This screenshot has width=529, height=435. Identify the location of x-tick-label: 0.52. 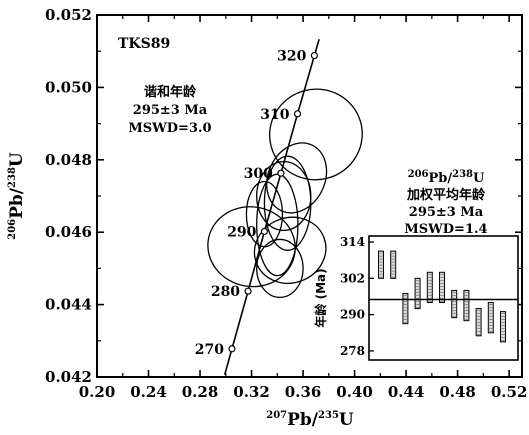
(509, 392).